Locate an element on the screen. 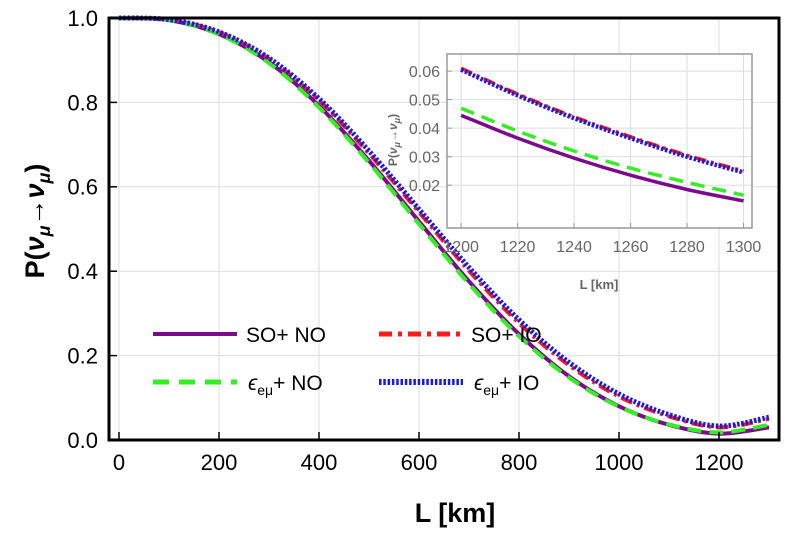  y-label-close: ) is located at coordinates (35, 168).